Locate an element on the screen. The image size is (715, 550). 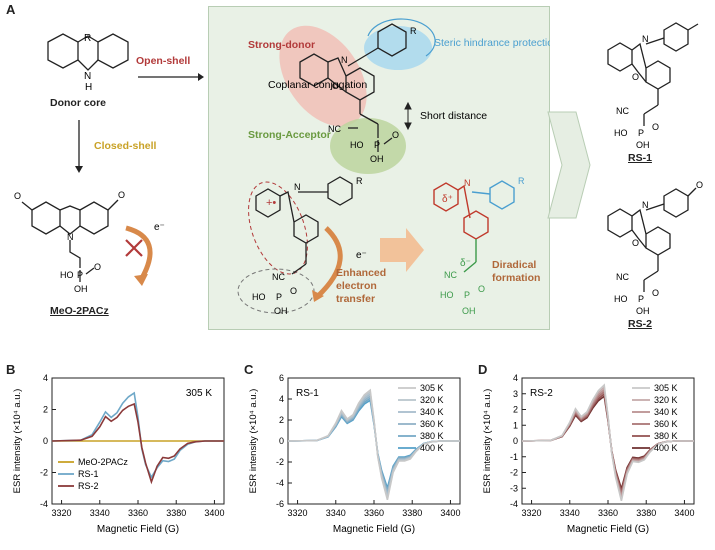
rs1-structure: N O NC HO P O OH is located at coordinates (653, 86).